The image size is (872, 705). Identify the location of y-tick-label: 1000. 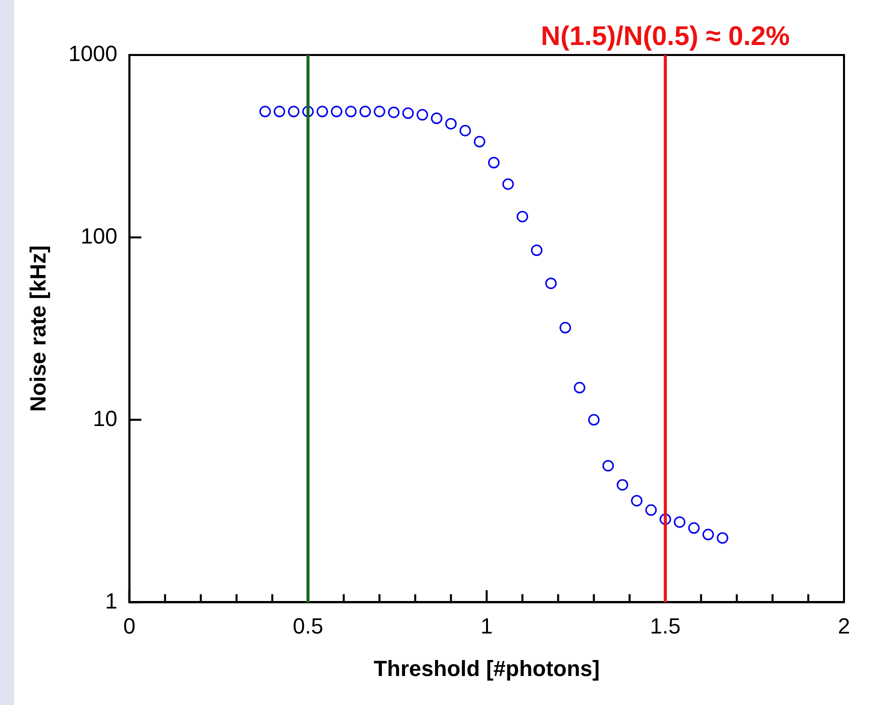
(93, 53).